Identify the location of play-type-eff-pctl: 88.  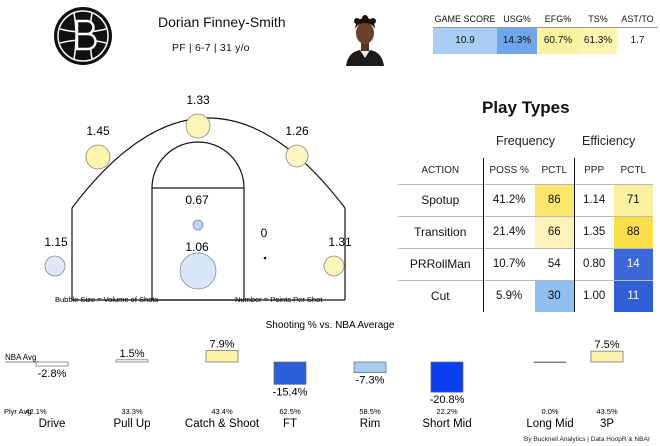
(633, 231).